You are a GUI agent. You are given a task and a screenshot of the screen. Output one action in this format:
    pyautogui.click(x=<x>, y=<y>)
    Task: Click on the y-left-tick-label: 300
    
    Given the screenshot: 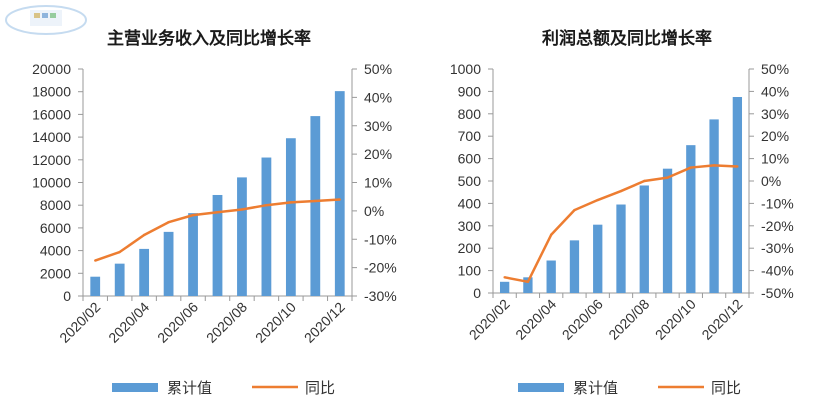 What is the action you would take?
    pyautogui.click(x=470, y=226)
    